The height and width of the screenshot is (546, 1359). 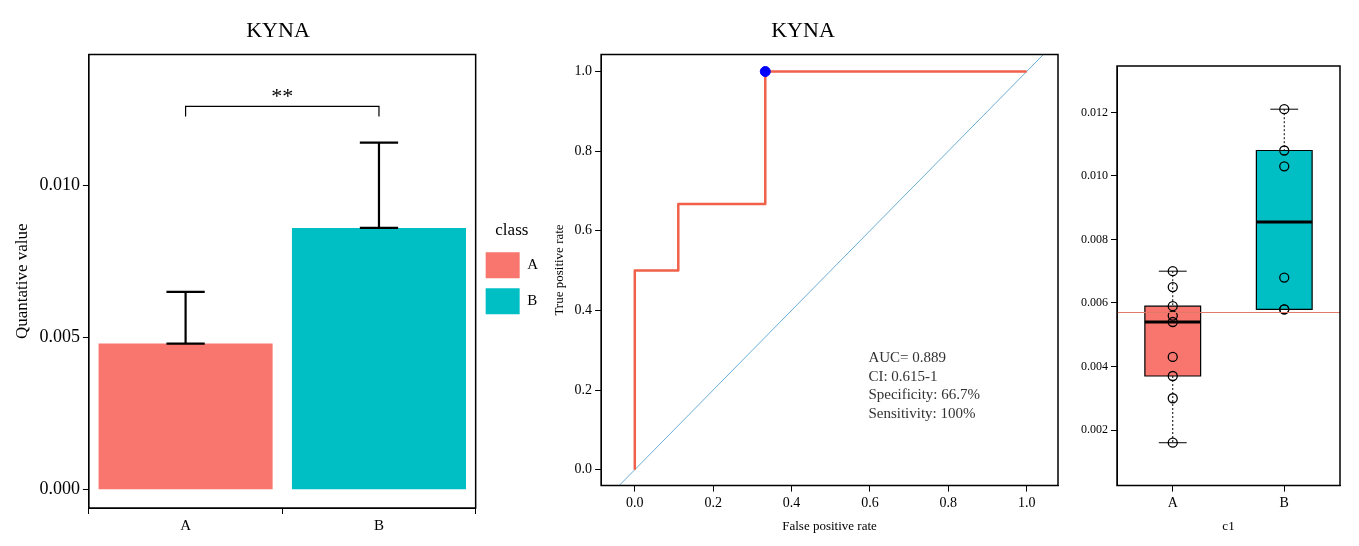 What do you see at coordinates (1026, 502) in the screenshot?
I see `x-tick-label: 1.0` at bounding box center [1026, 502].